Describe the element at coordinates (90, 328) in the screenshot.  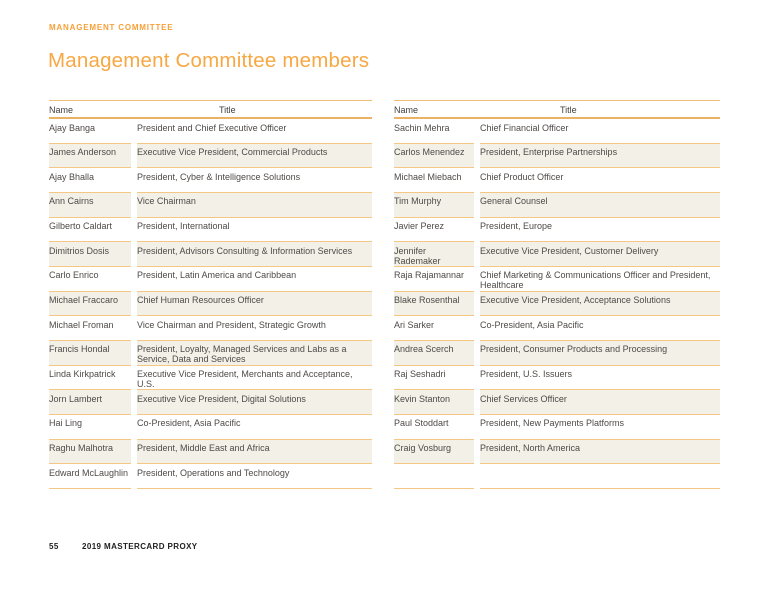
I see `member-name-cell: Michael Froman` at that location.